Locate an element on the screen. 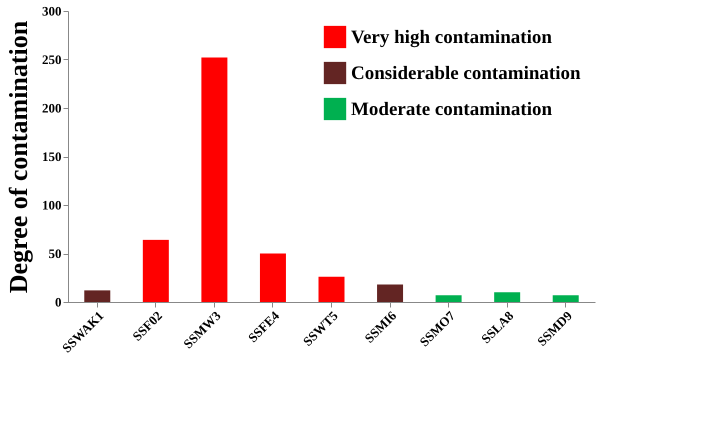  legend-label: Moderate contamination is located at coordinates (451, 109).